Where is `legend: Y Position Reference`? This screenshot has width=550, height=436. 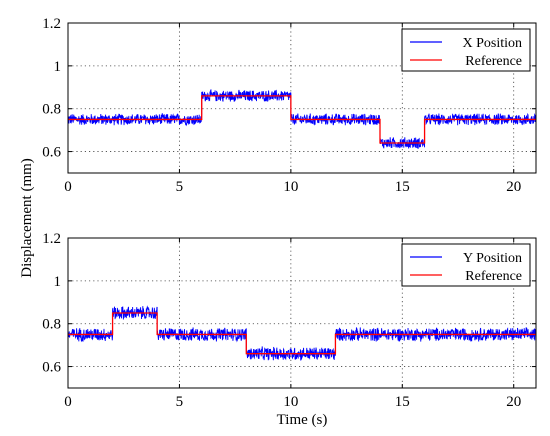
legend: Y Position Reference is located at coordinates (466, 265).